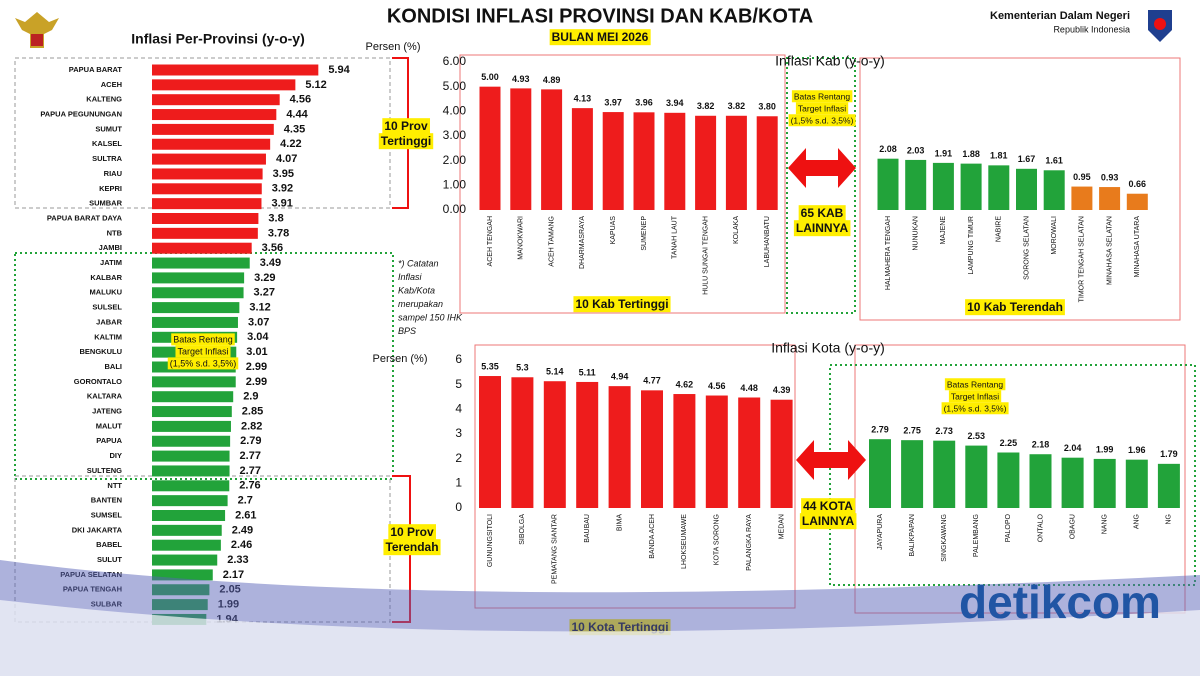  I want to click on category-label: MAJENE, so click(943, 230).